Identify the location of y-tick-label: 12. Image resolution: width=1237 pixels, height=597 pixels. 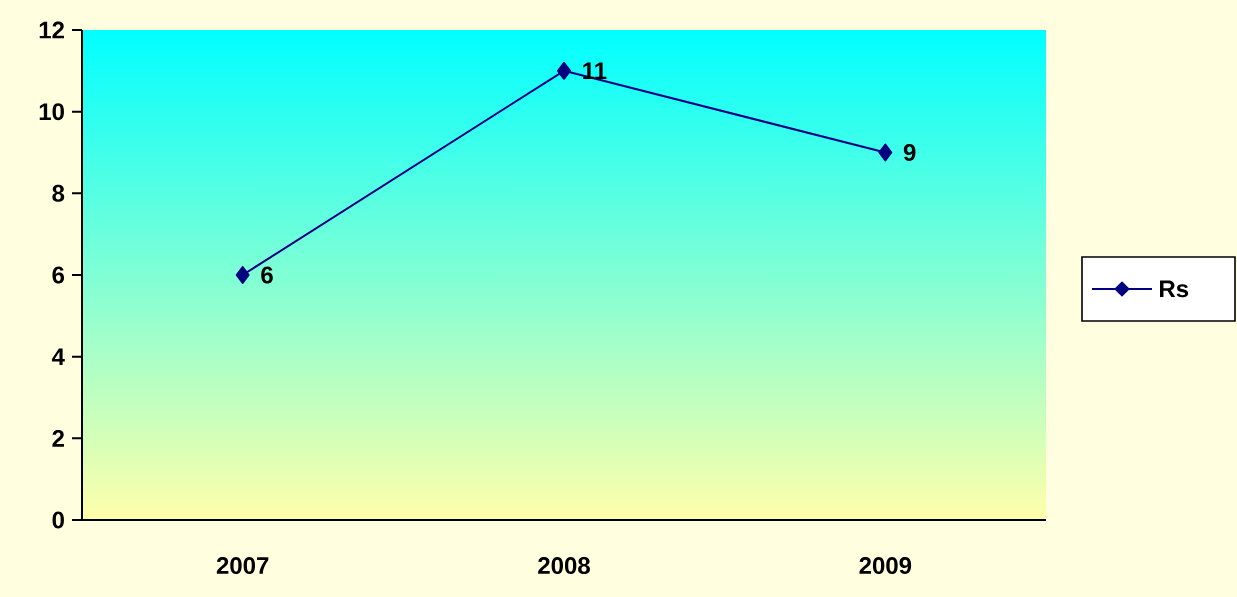
(51, 30).